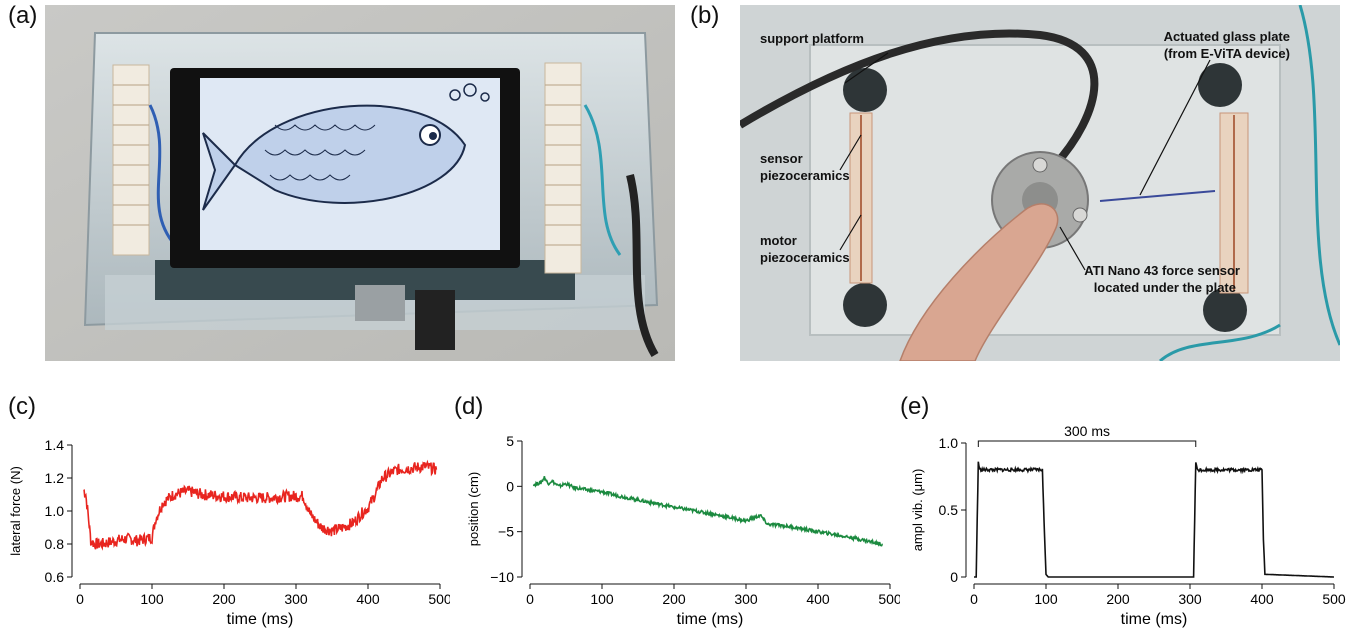 This screenshot has height=637, width=1361. What do you see at coordinates (502, 577) in the screenshot?
I see `y-tick-label: −10` at bounding box center [502, 577].